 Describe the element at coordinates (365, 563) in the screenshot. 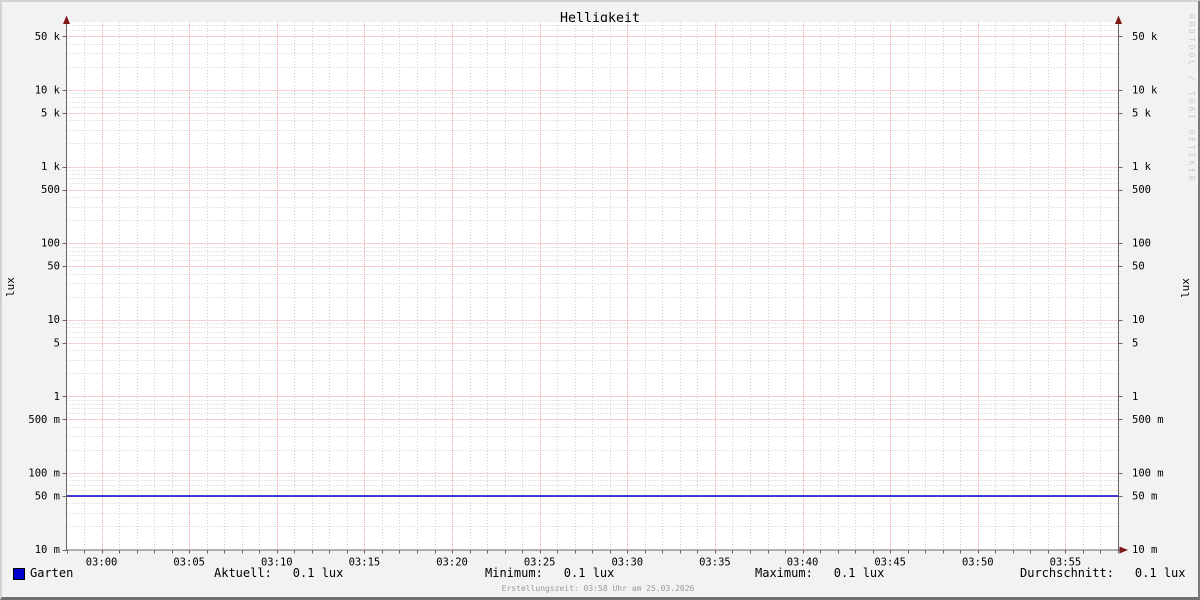

I see `x-tick-label: 03:15` at that location.